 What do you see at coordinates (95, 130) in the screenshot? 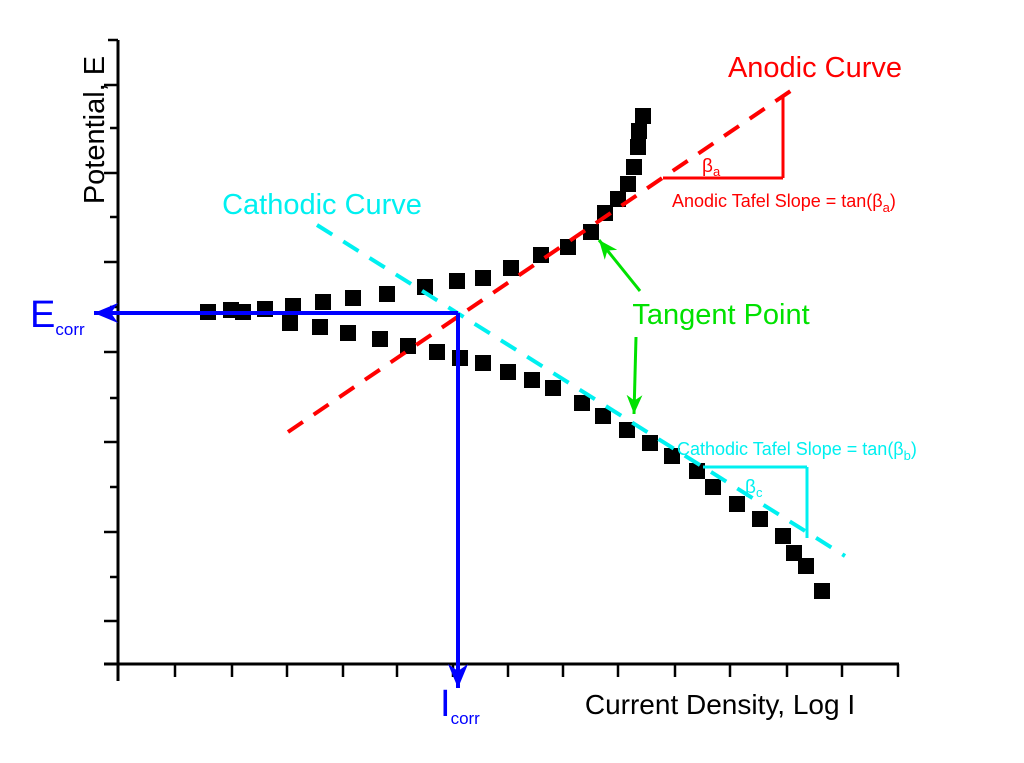
I see `y-axis-title: Potential, E` at bounding box center [95, 130].